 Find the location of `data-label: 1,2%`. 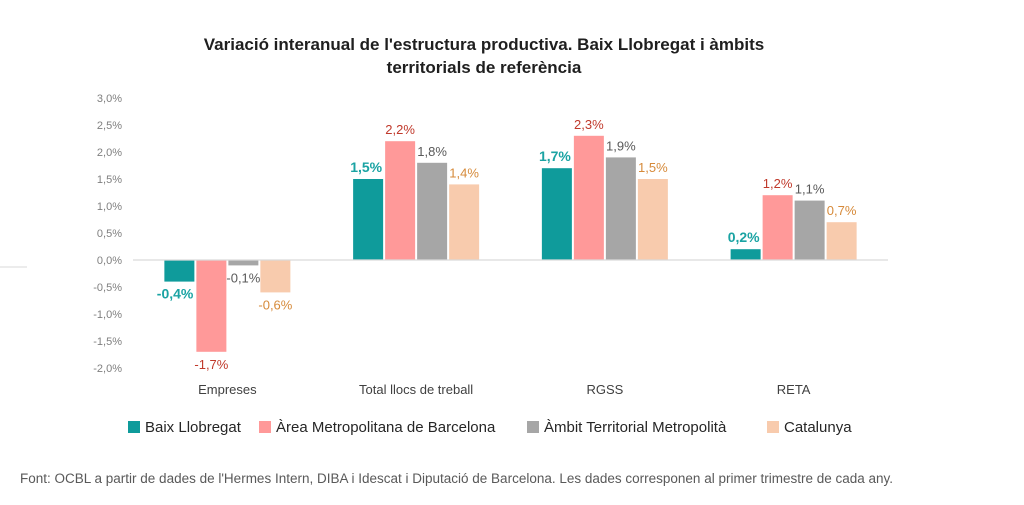

data-label: 1,2% is located at coordinates (778, 183).